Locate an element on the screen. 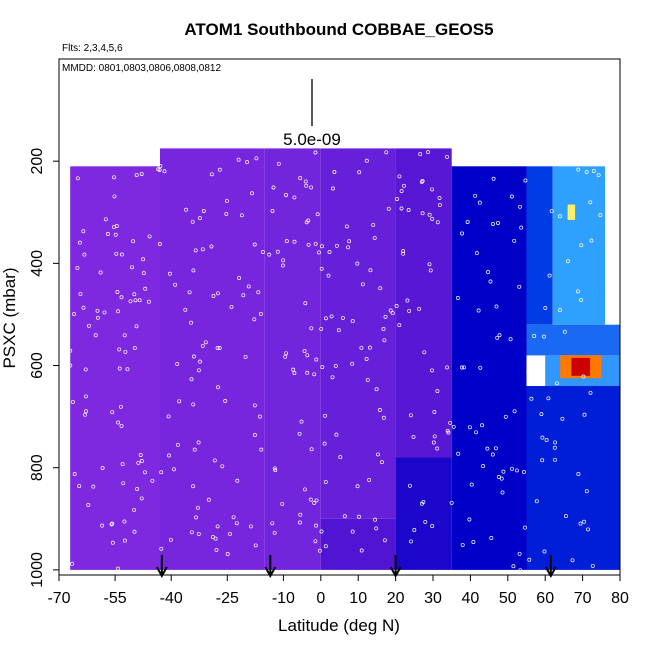 This screenshot has width=650, height=650. dates-note: MMDD: 0801,0803,0806,0808,0812 is located at coordinates (141, 68).